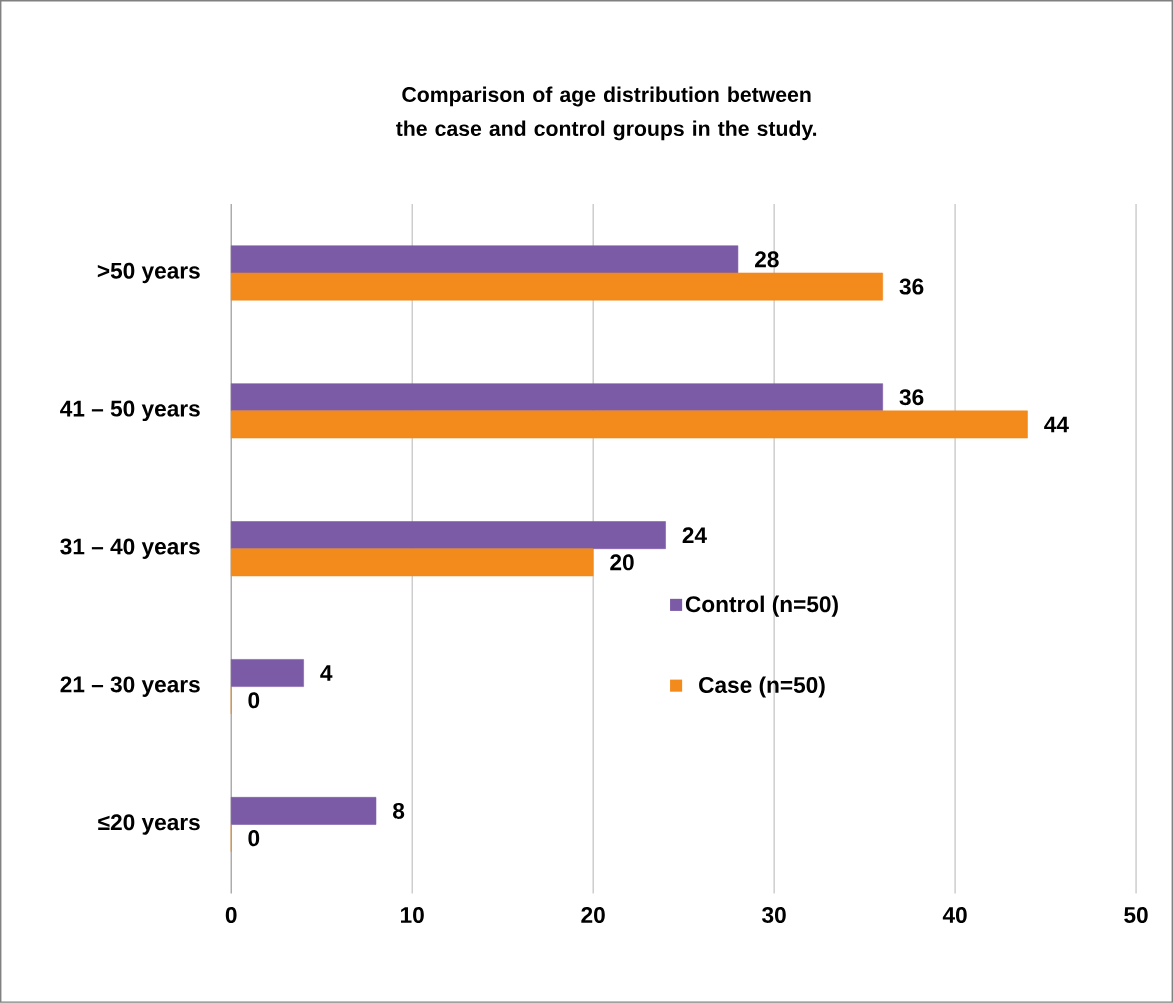  Describe the element at coordinates (326, 673) in the screenshot. I see `data-label: 4` at that location.